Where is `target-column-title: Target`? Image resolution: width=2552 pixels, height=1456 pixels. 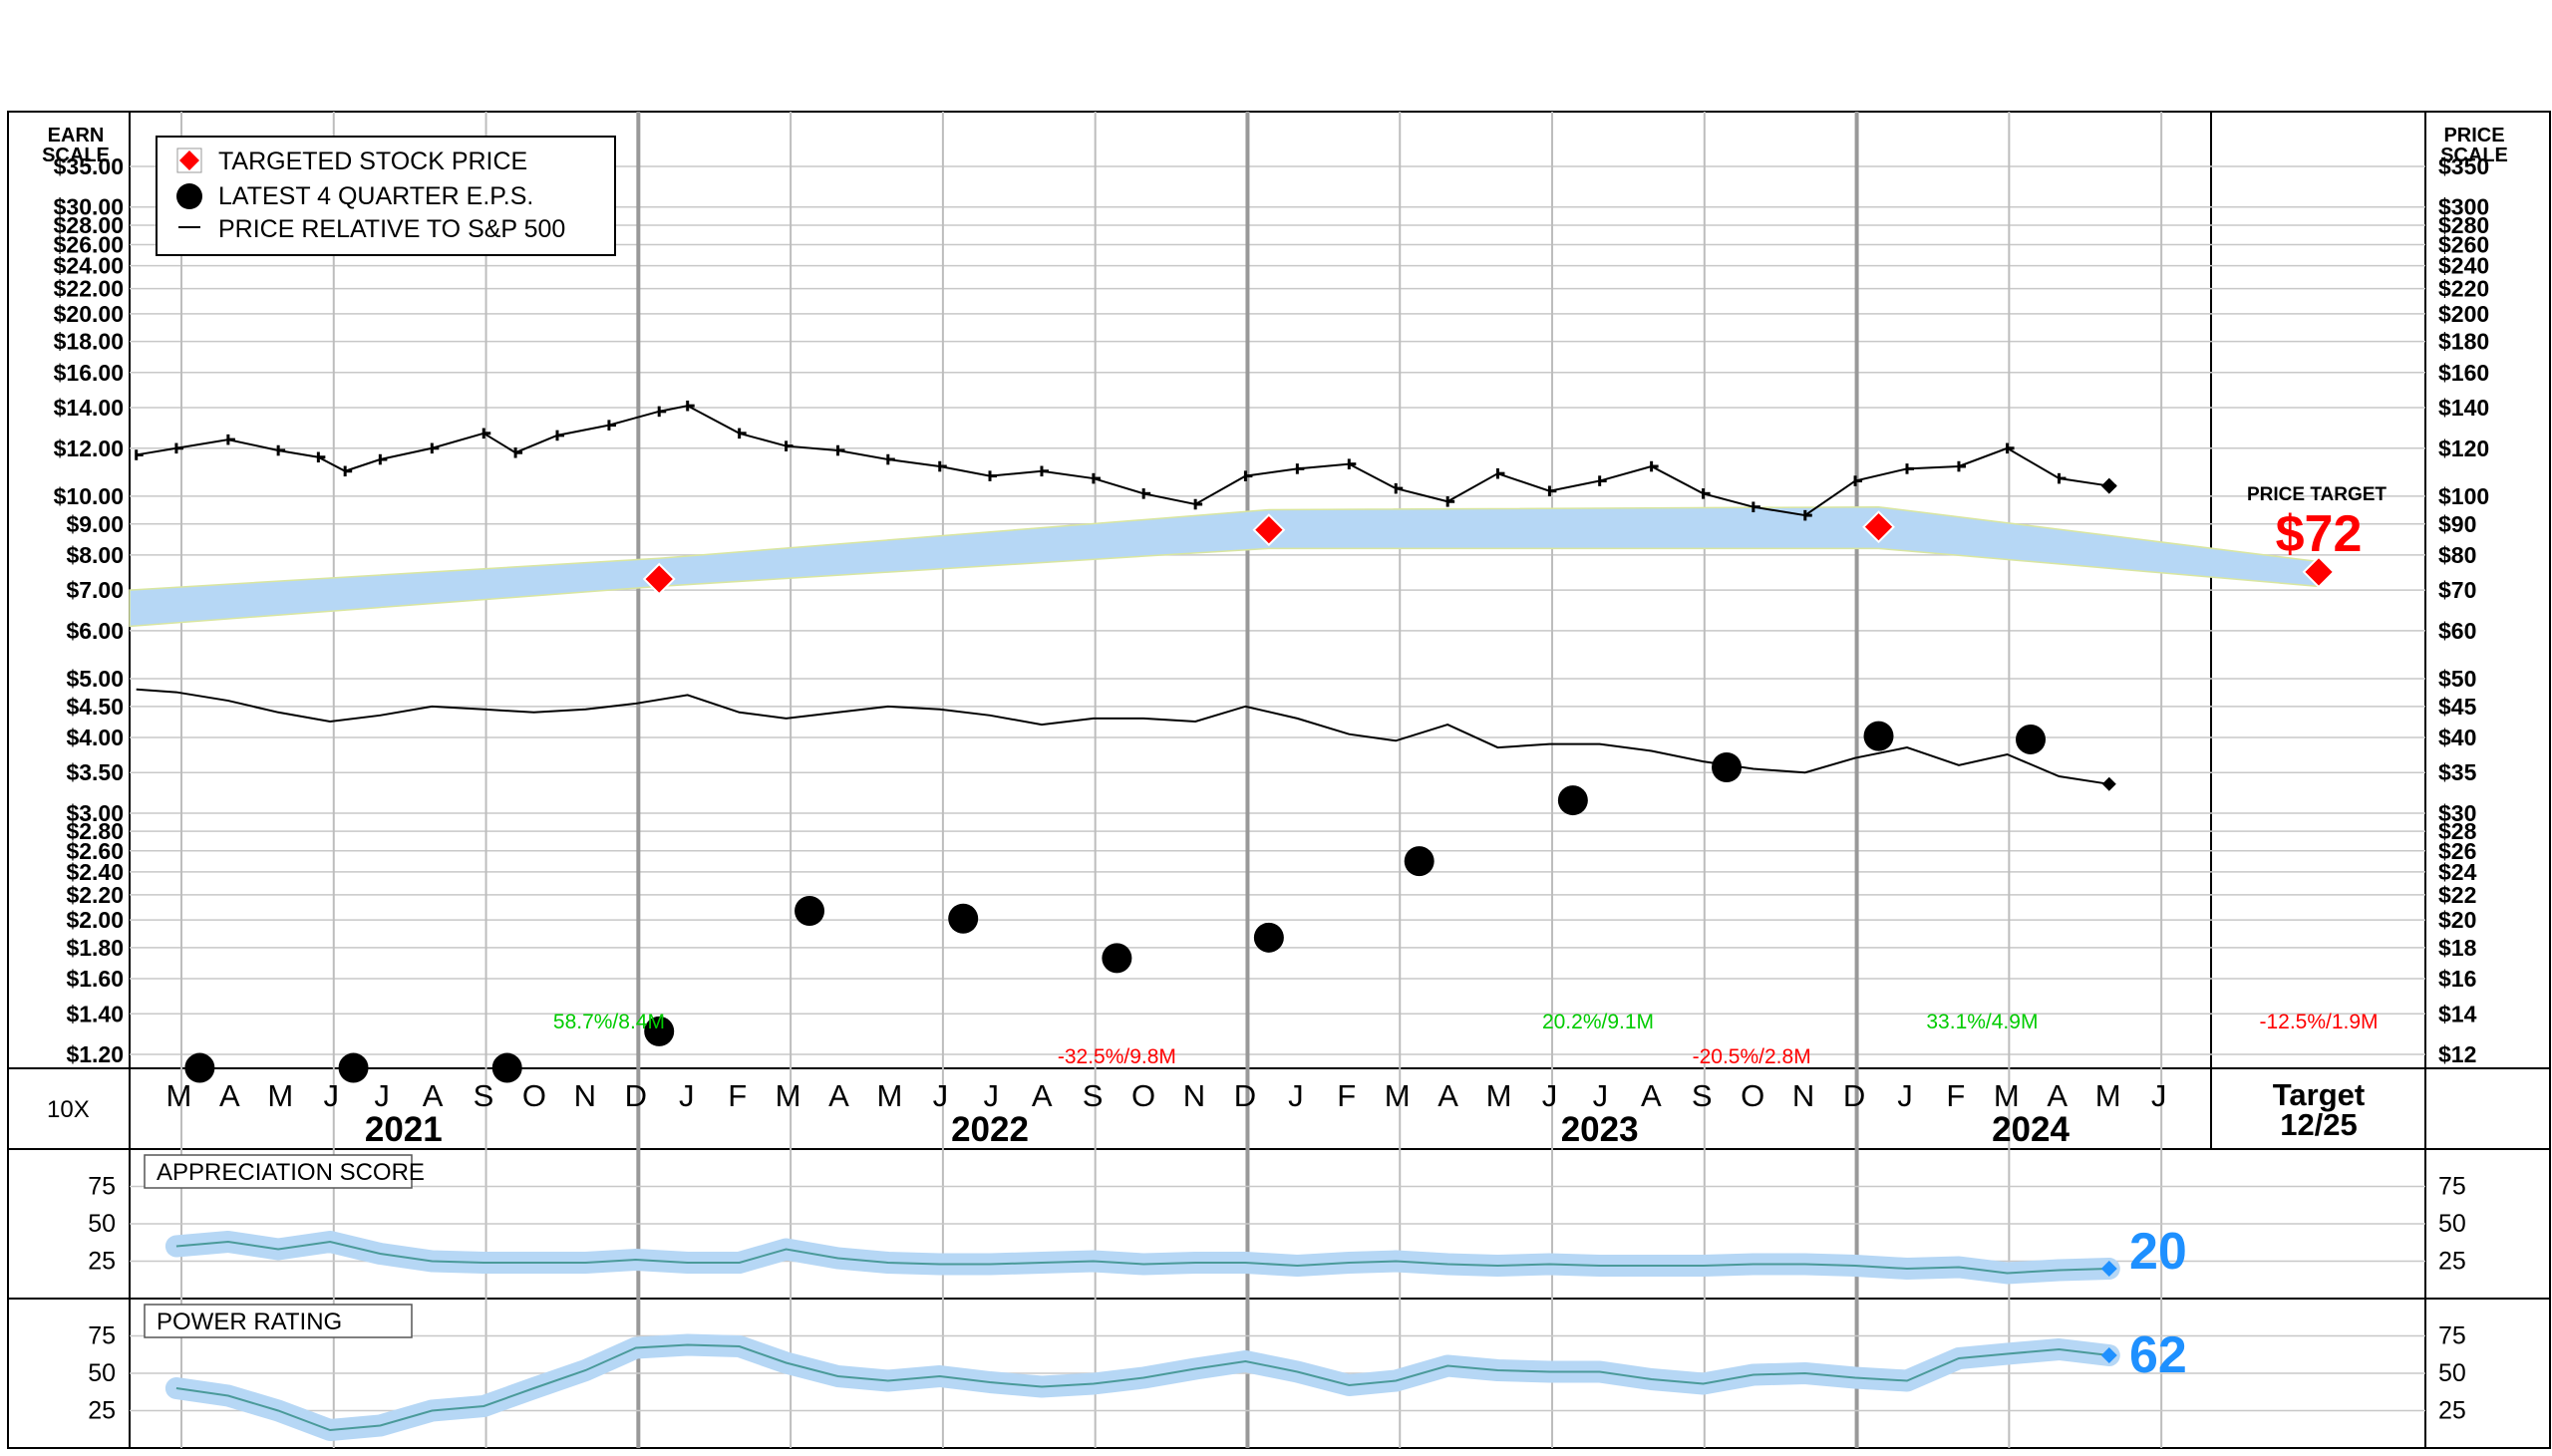
target-column-title: Target is located at coordinates (2319, 1094).